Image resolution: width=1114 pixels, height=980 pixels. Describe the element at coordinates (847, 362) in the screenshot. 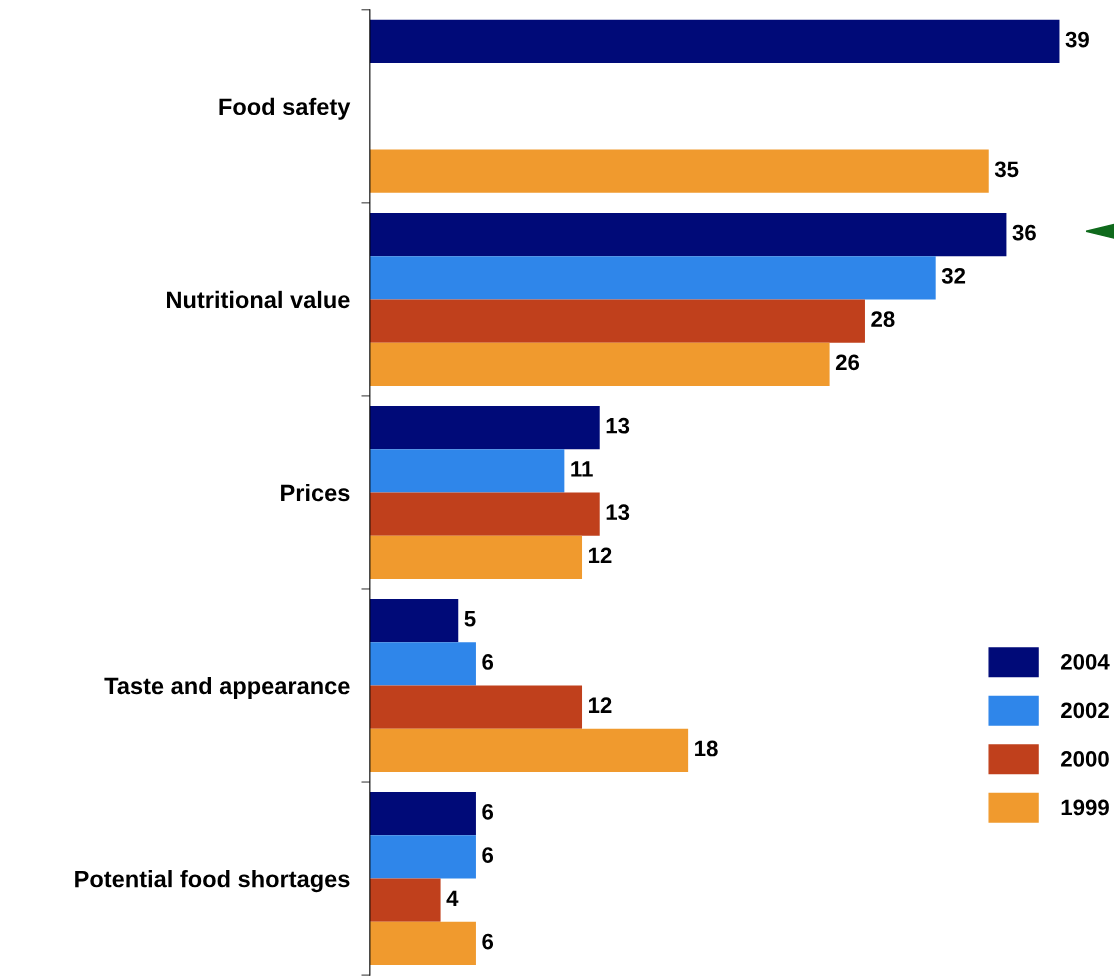

I see `data-label: 26` at that location.